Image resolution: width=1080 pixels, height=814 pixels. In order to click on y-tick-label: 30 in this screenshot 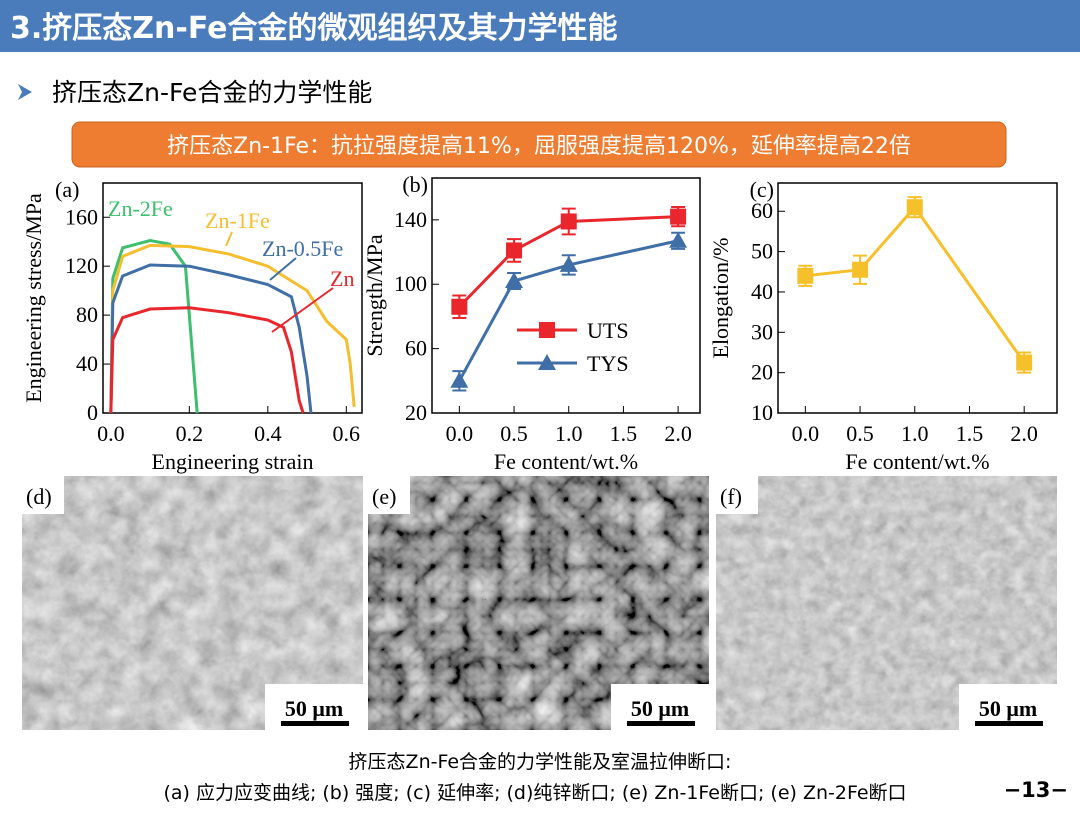, I will do `click(762, 331)`.